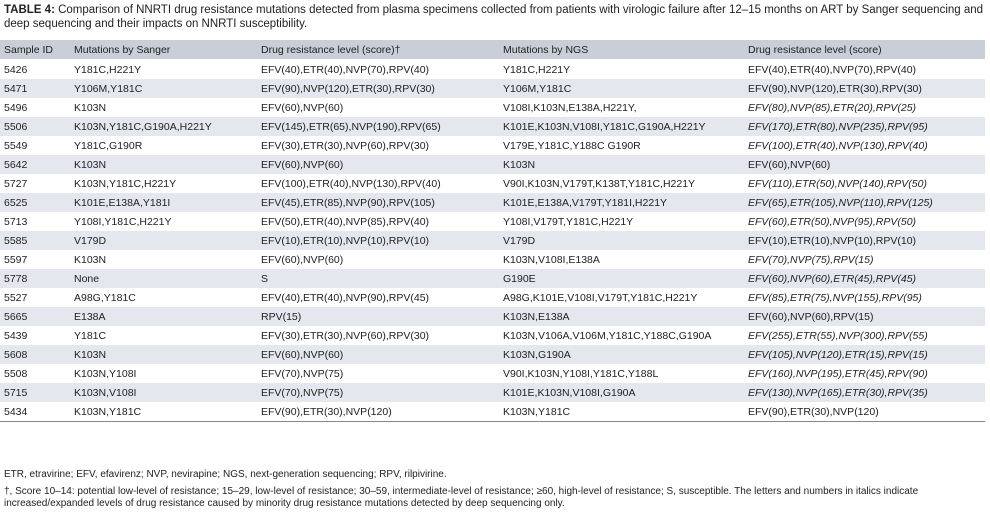  Describe the element at coordinates (864, 202) in the screenshot. I see `table-cell: EFV(65),ETR(105),NVP(110),RPV(125)` at that location.